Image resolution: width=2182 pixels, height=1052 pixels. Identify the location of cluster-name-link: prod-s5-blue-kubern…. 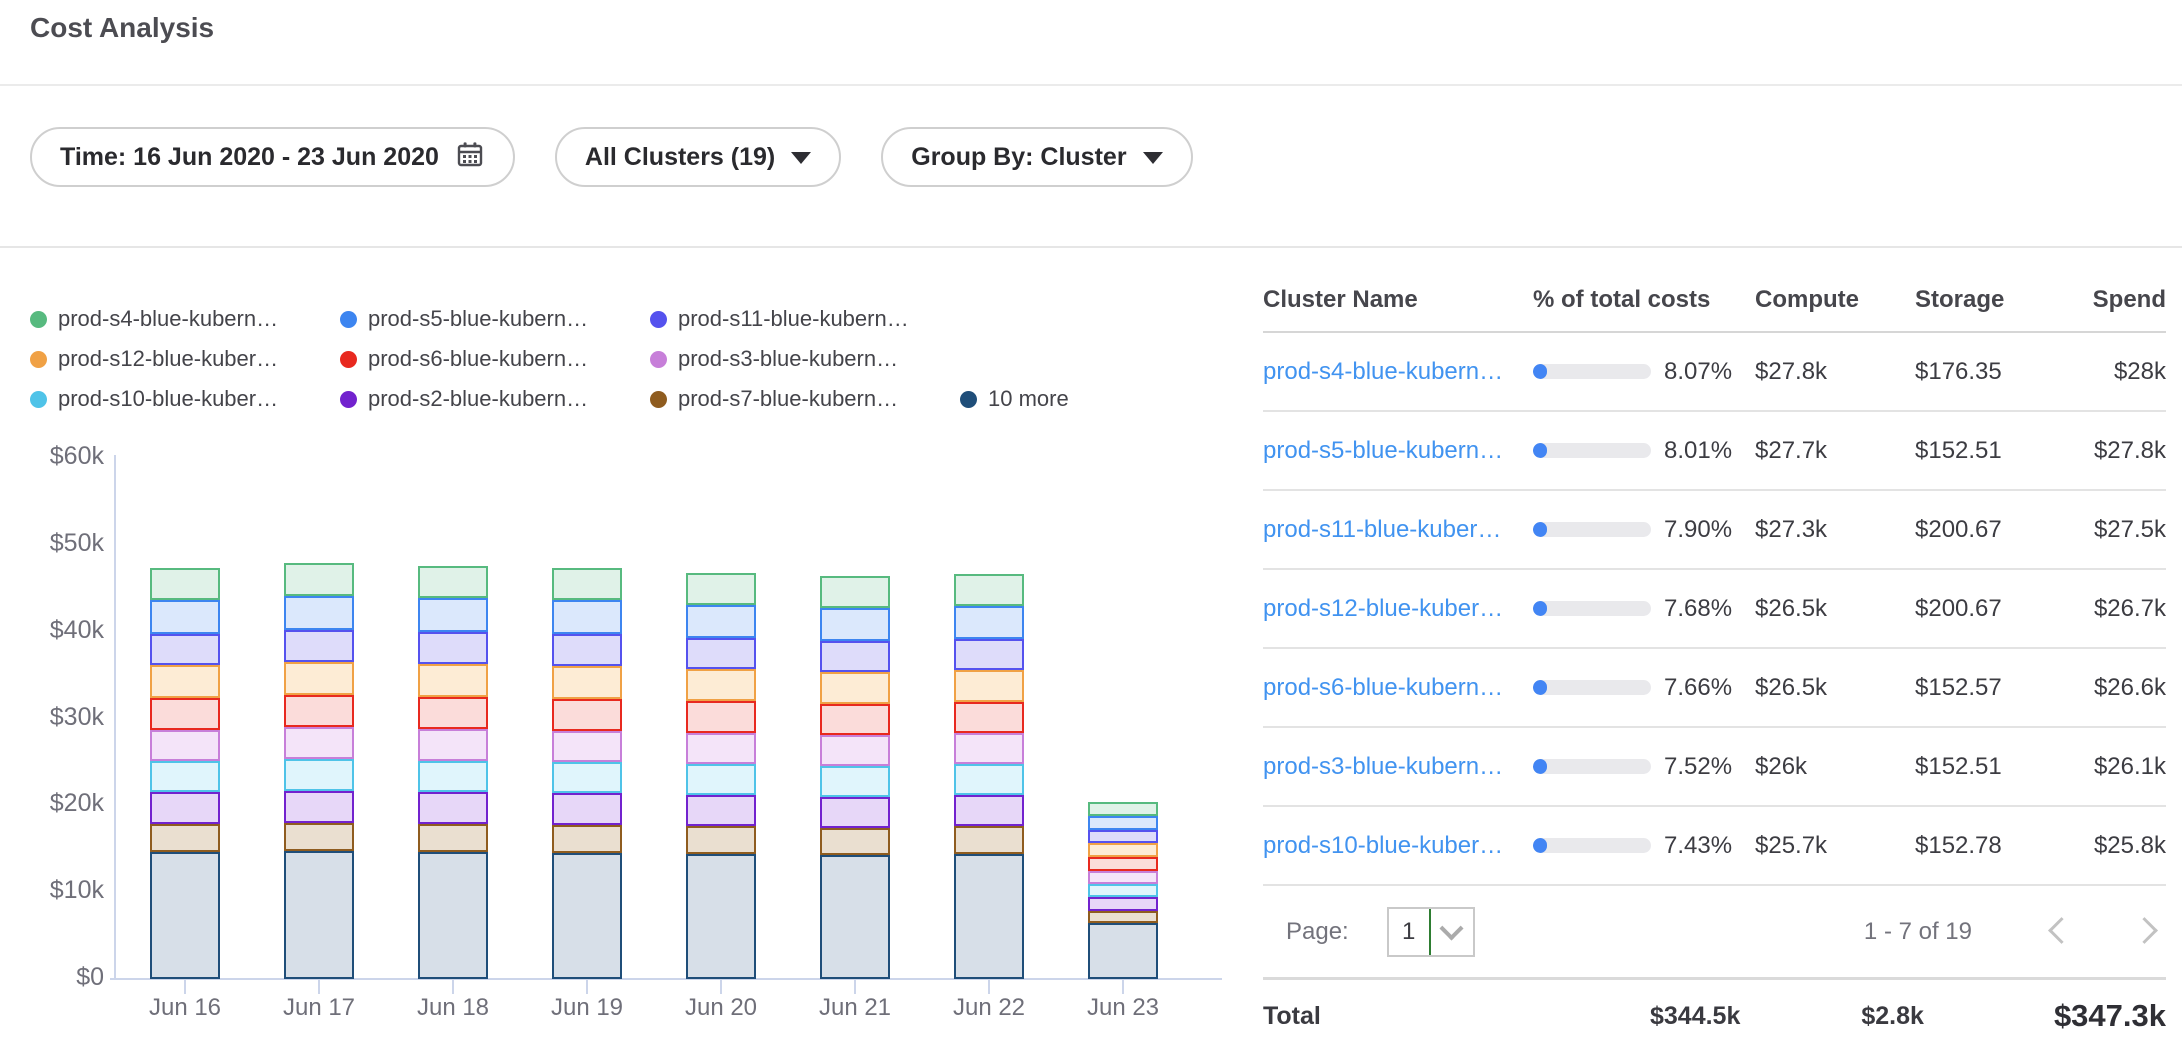
(1383, 450).